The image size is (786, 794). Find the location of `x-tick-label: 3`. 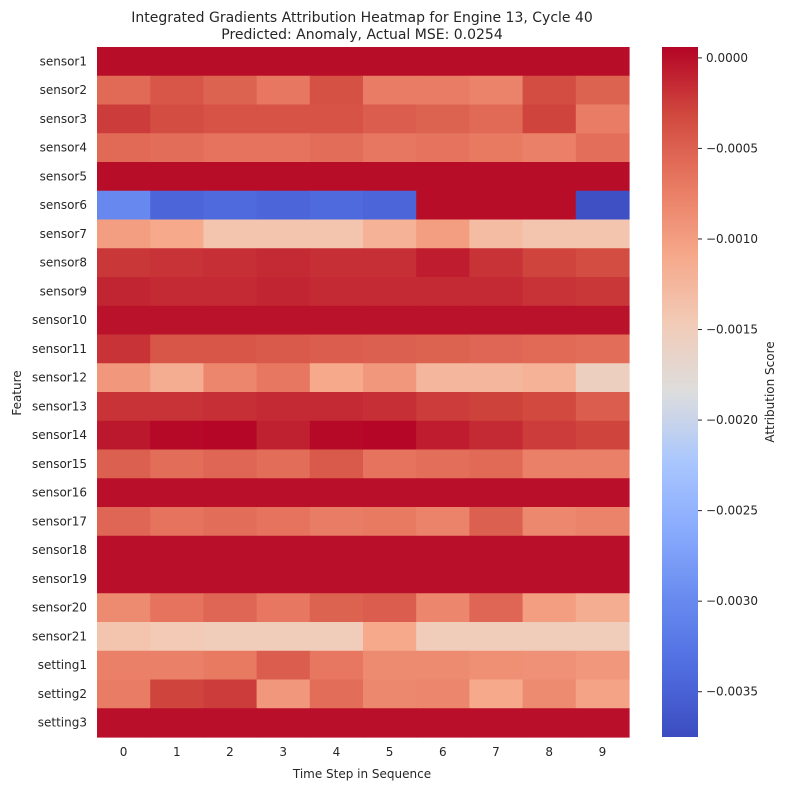

x-tick-label: 3 is located at coordinates (283, 752).